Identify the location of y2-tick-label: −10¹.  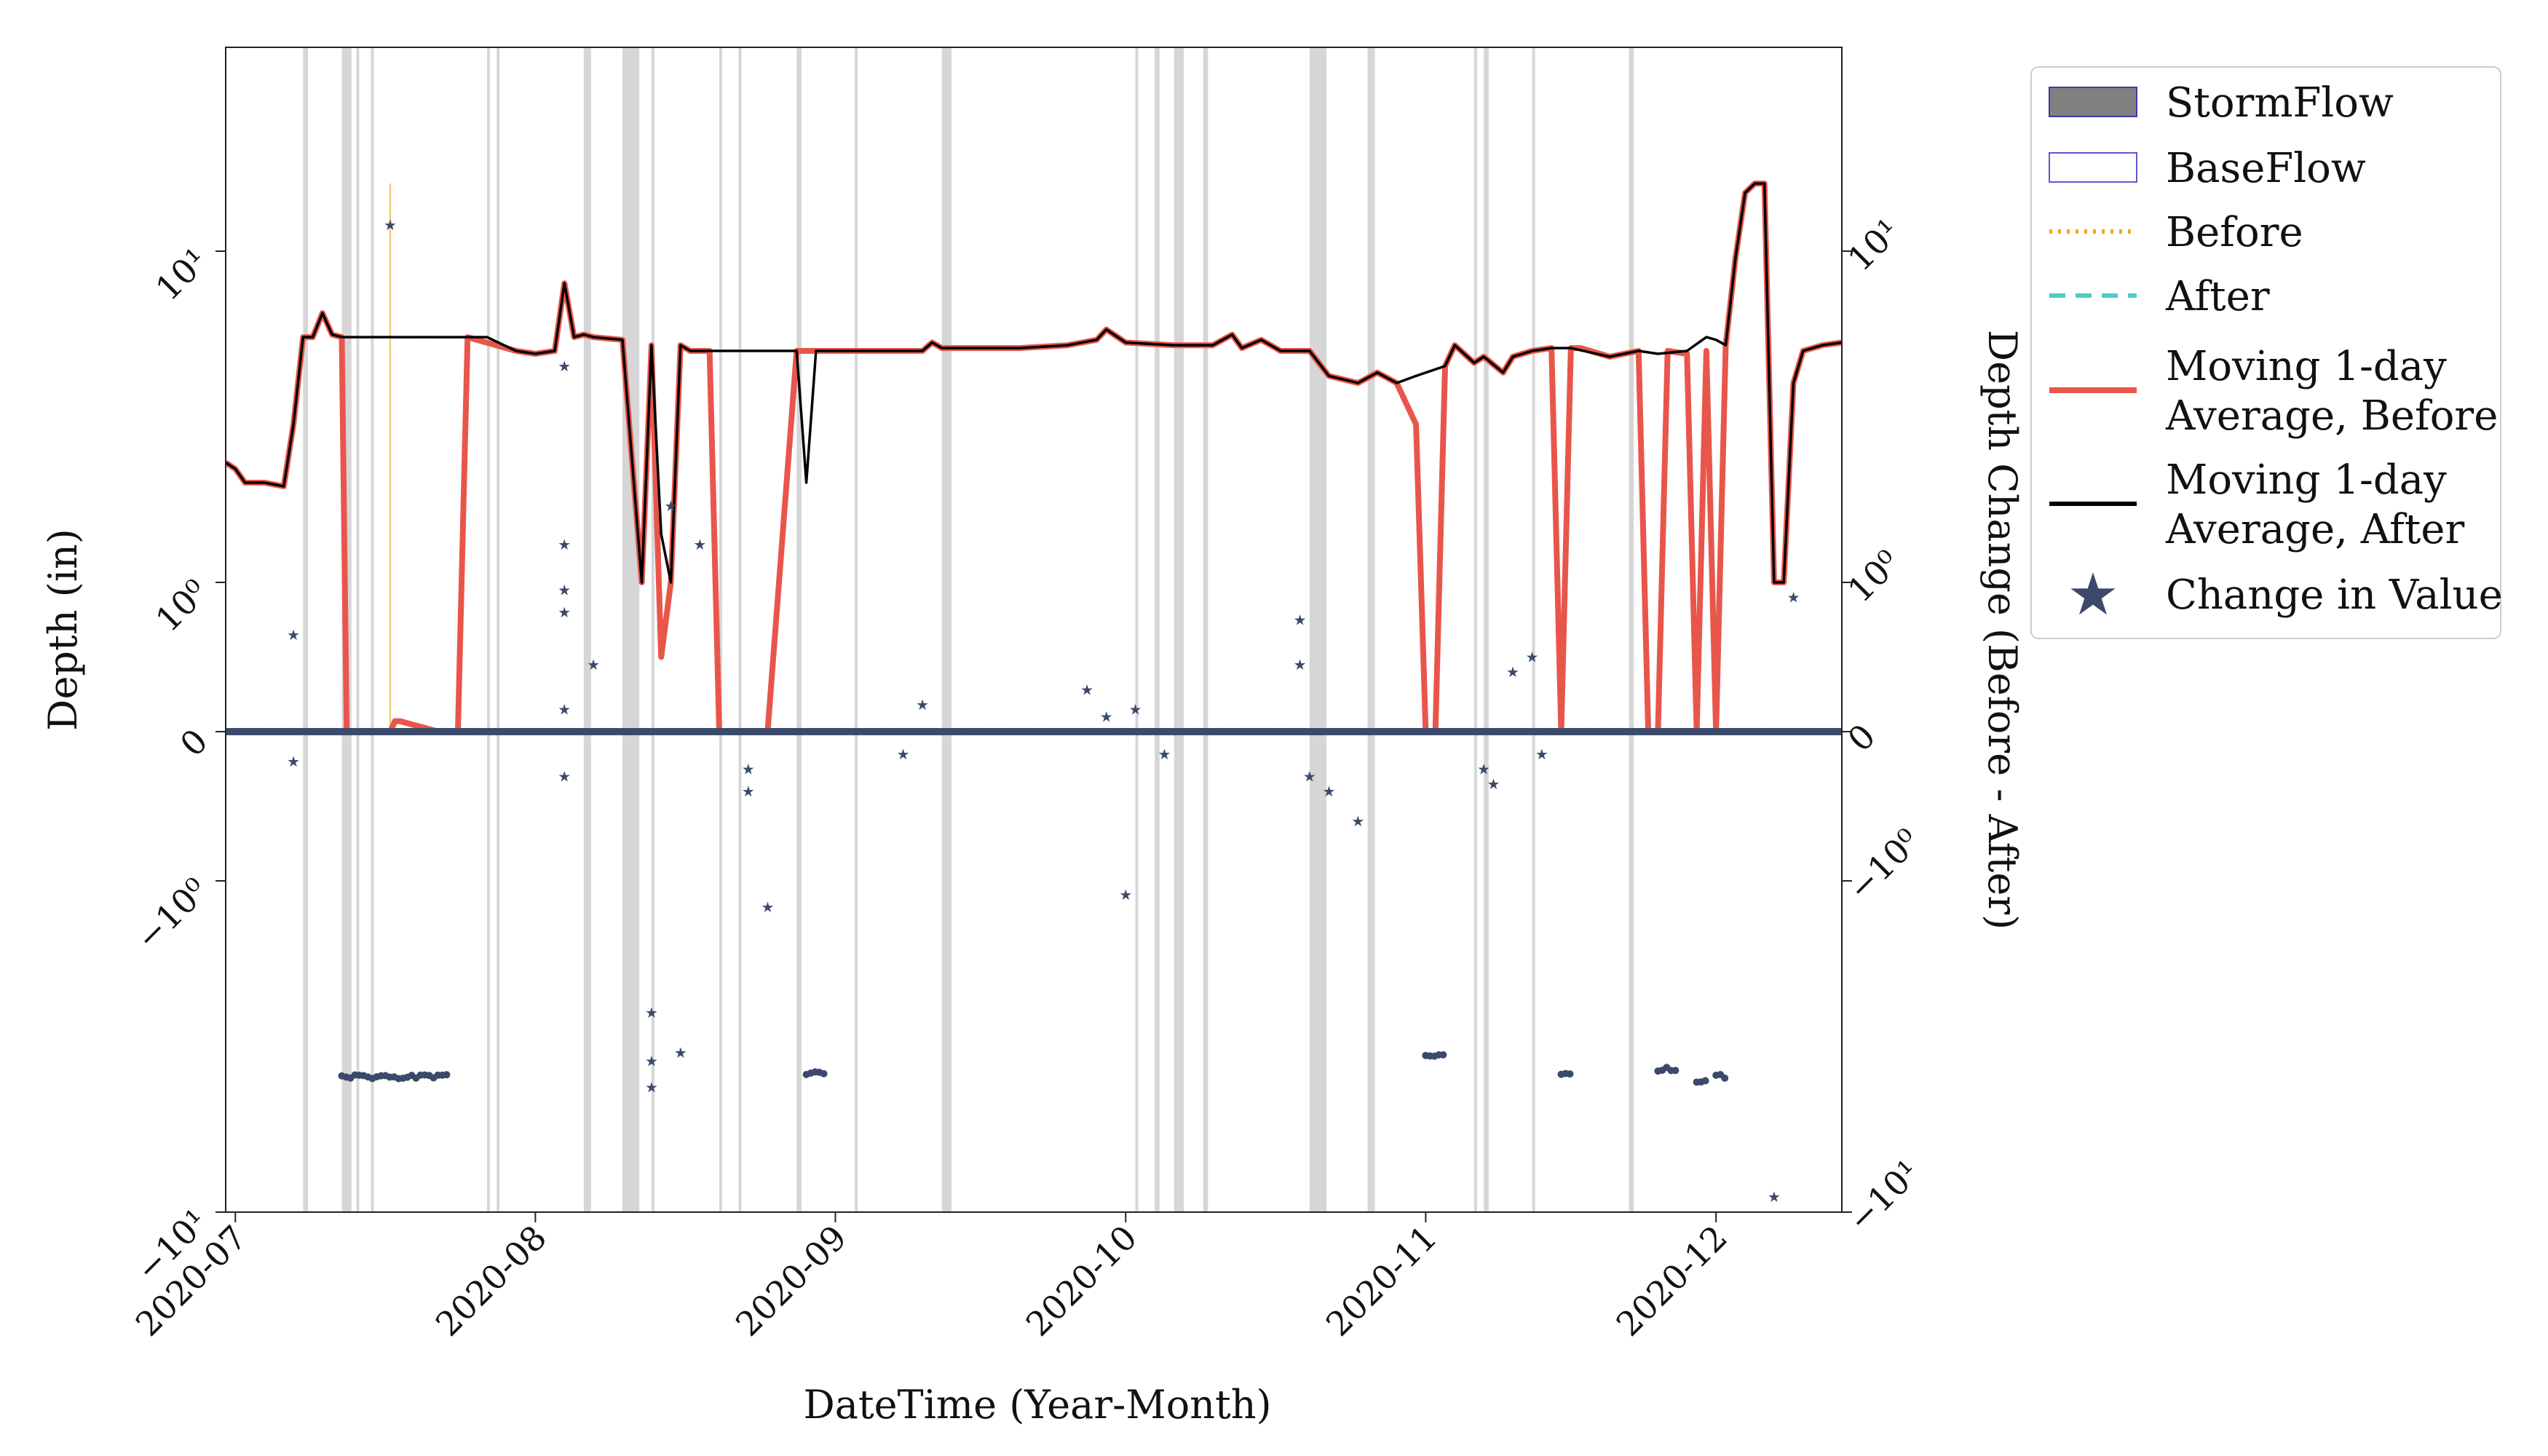
(1884, 1196).